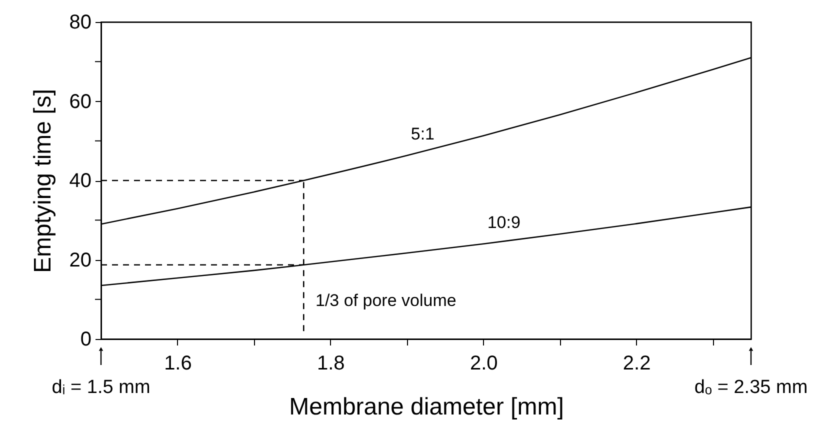 Image resolution: width=833 pixels, height=423 pixels. What do you see at coordinates (80, 23) in the screenshot?
I see `y-tick-label: 80` at bounding box center [80, 23].